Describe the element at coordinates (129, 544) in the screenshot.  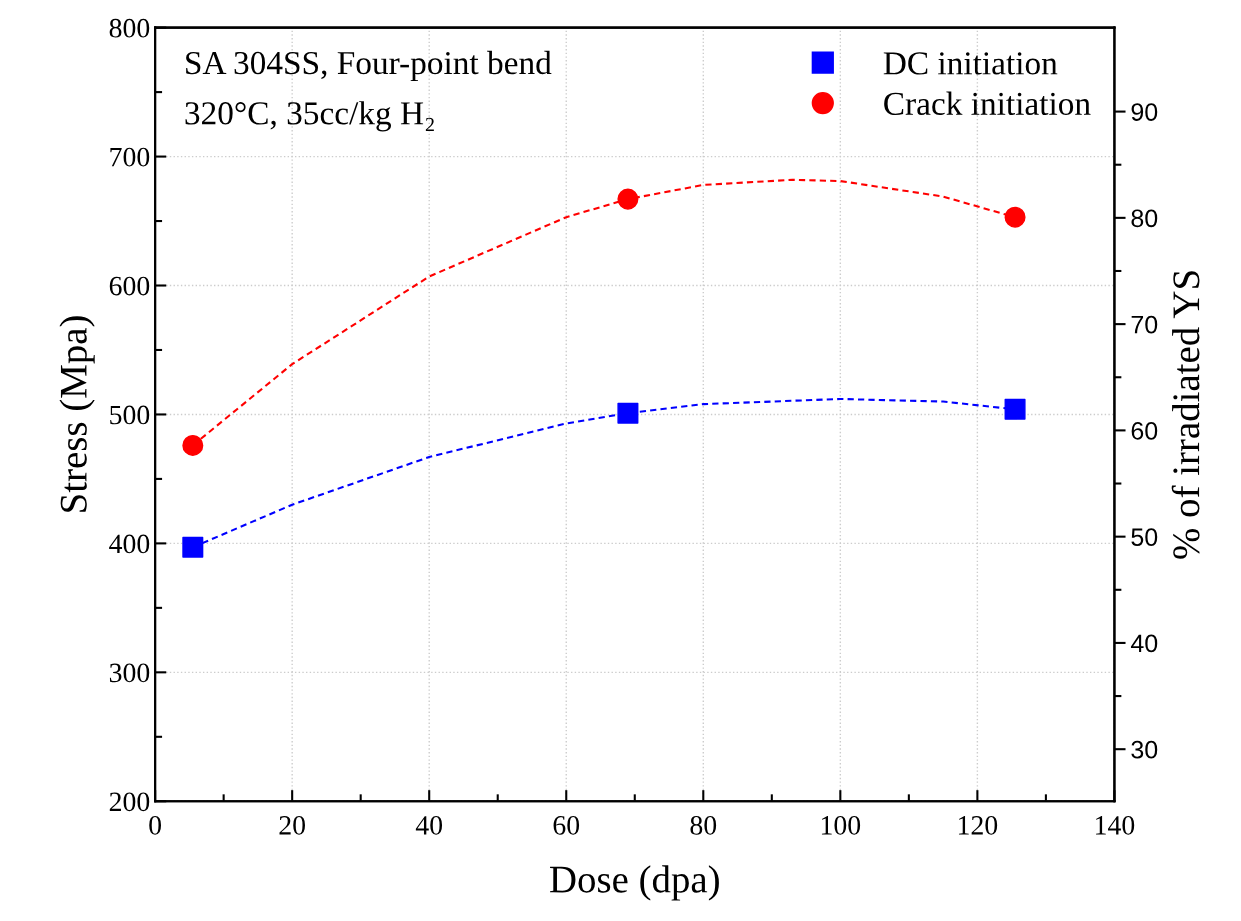
I see `y-tick-label: 400` at that location.